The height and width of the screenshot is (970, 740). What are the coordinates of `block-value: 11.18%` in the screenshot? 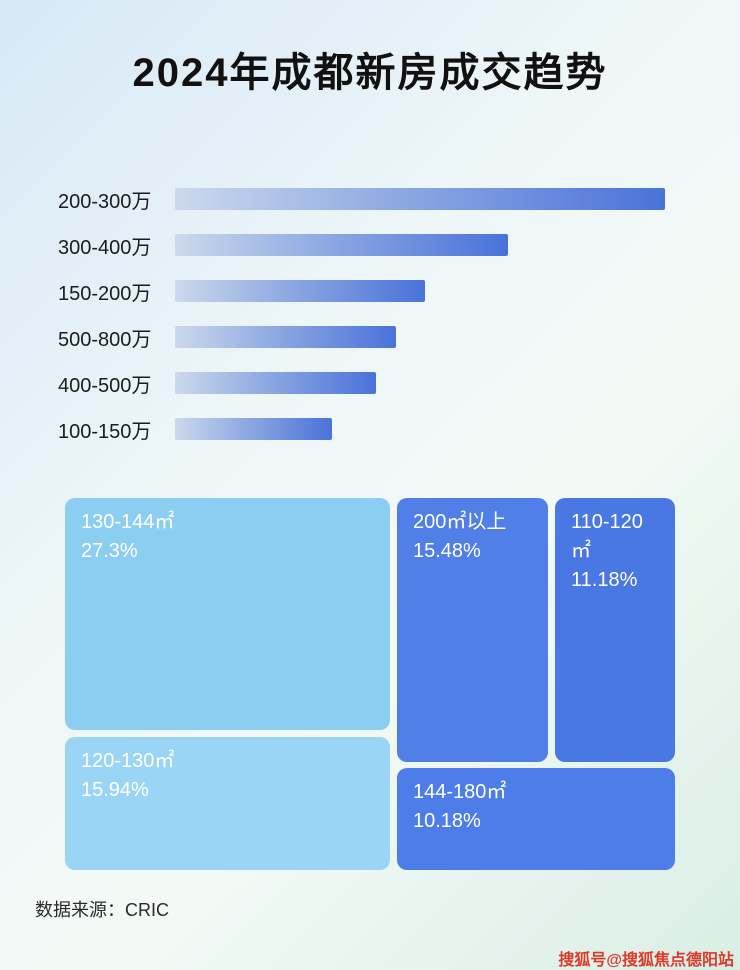 It's located at (604, 580).